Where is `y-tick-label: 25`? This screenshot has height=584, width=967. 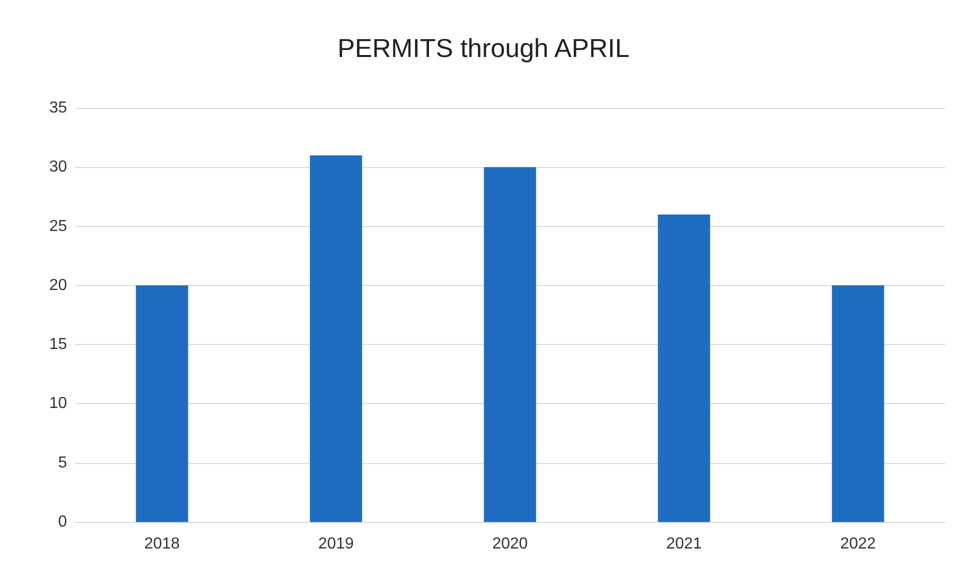
y-tick-label: 25 is located at coordinates (58, 226).